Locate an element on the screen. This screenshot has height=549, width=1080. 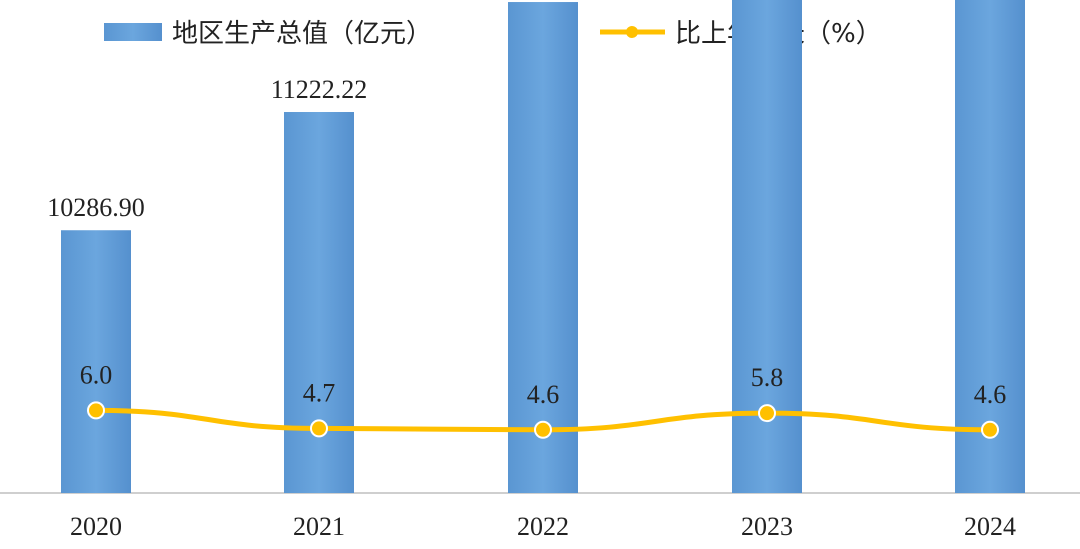
x-tick-2021: 2021 is located at coordinates (319, 526).